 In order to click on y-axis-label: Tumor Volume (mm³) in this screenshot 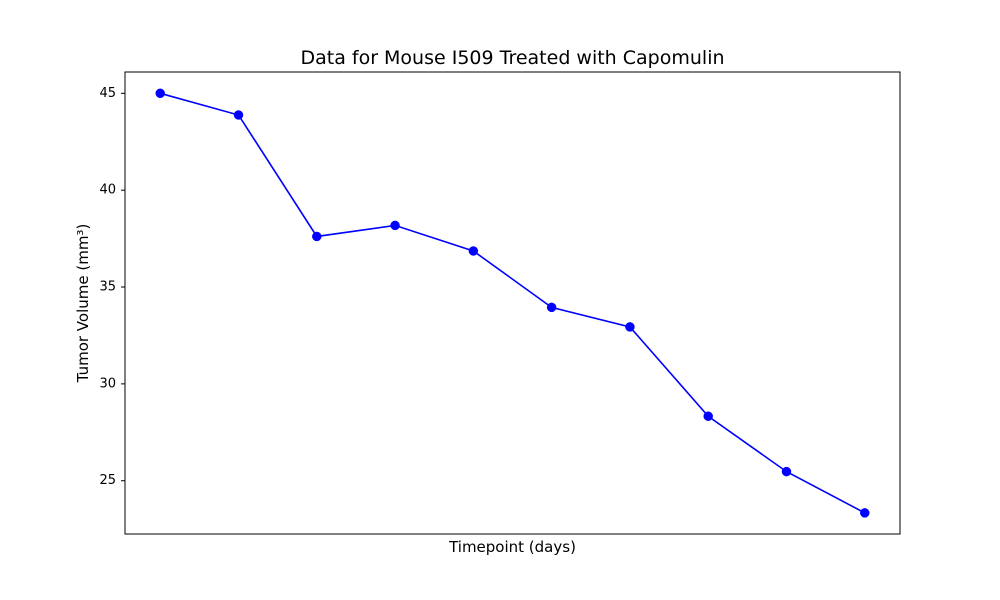, I will do `click(83, 304)`.